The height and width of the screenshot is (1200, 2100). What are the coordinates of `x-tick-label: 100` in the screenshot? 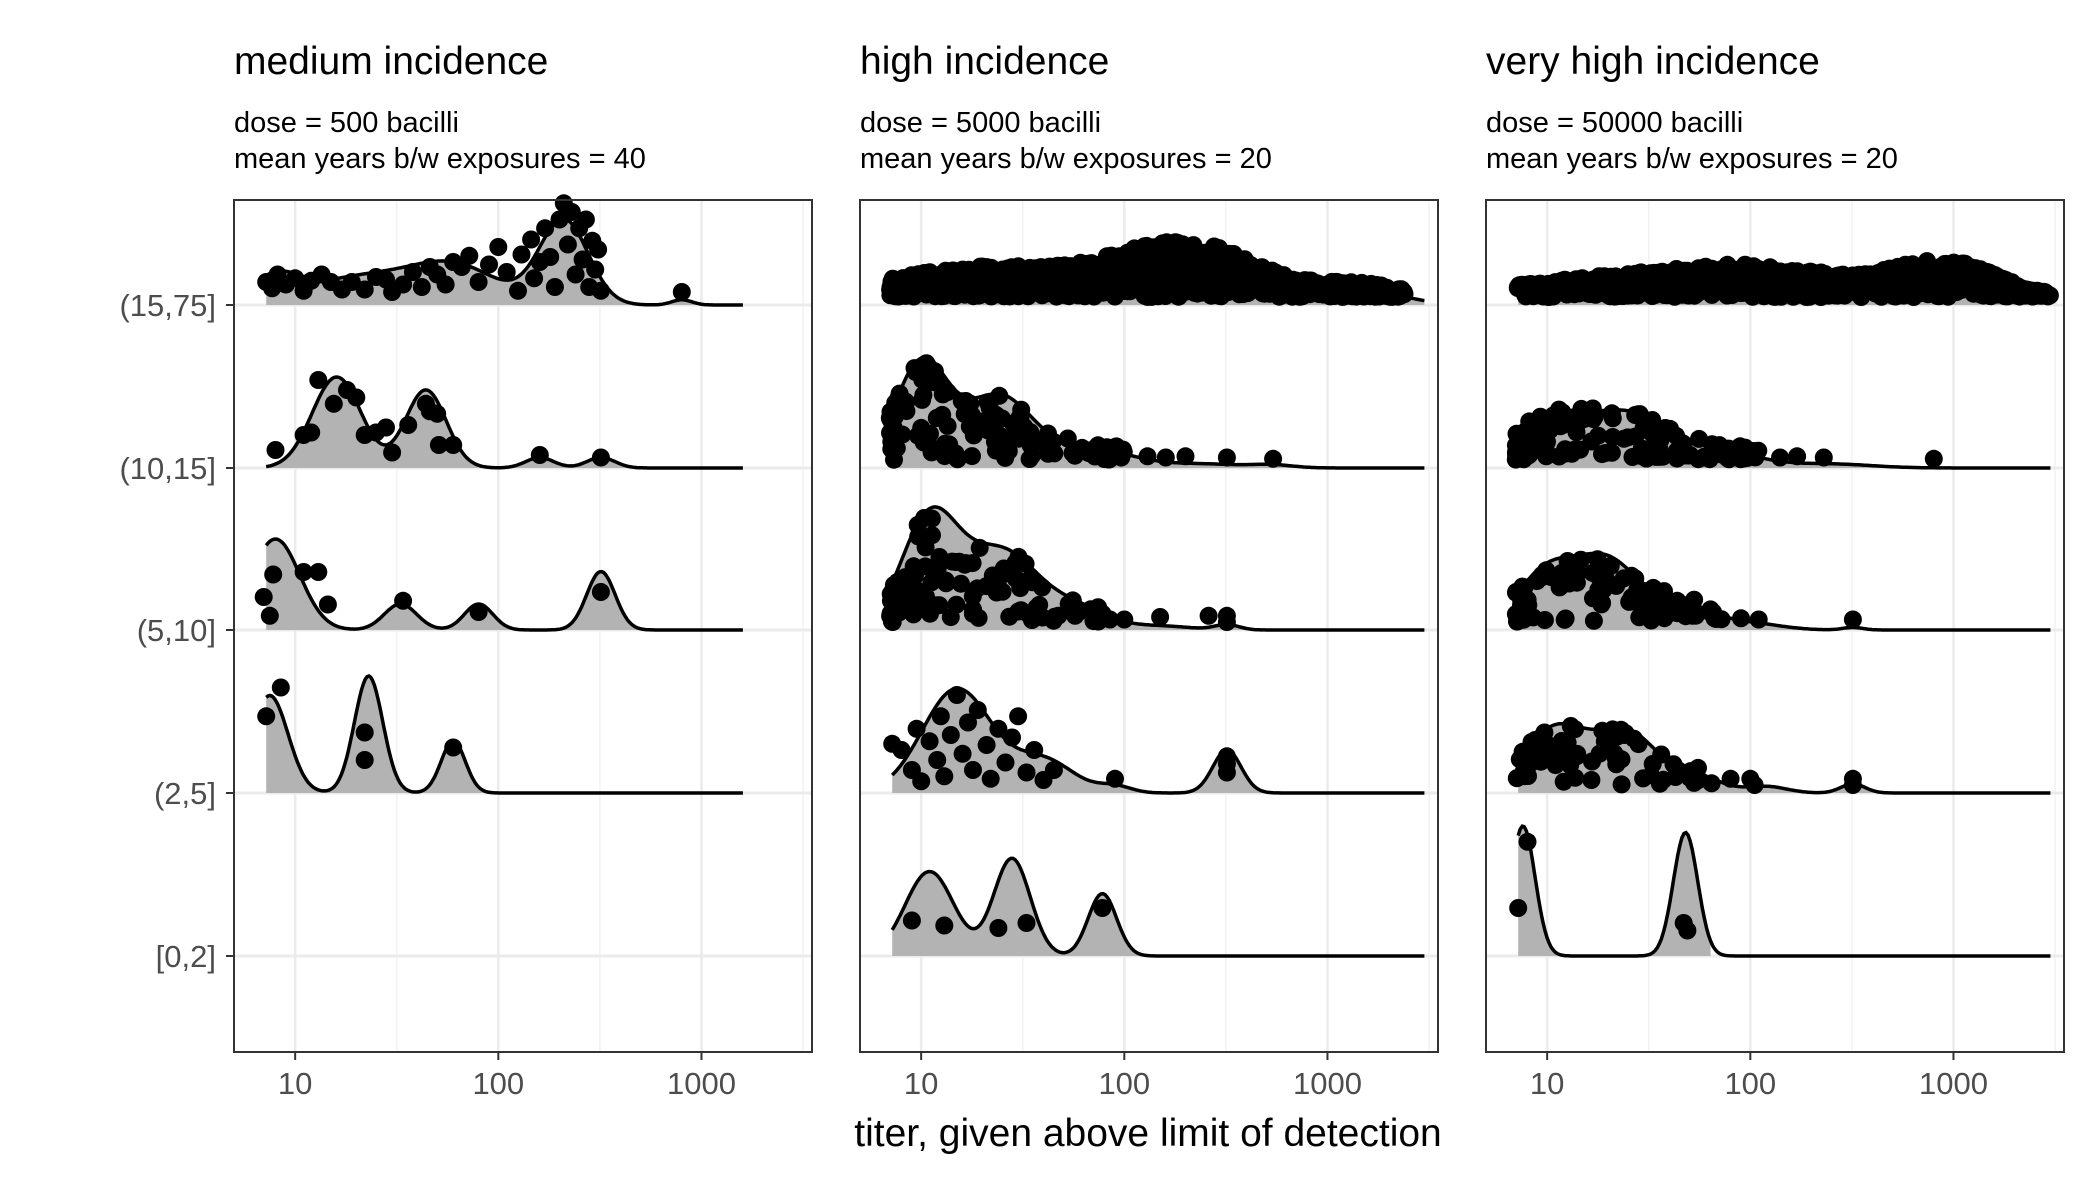 It's located at (498, 1083).